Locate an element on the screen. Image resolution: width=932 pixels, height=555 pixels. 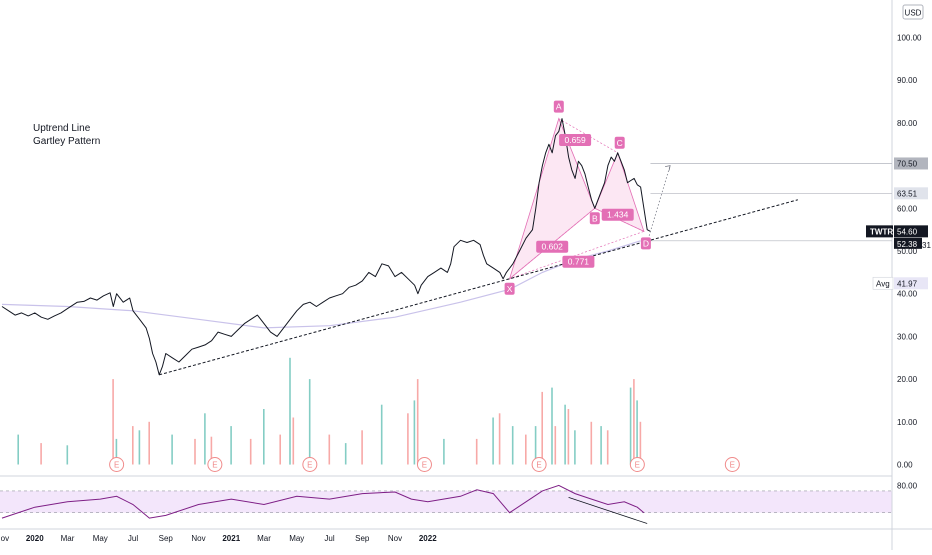
y-tick-label: 80.00 is located at coordinates (907, 123).